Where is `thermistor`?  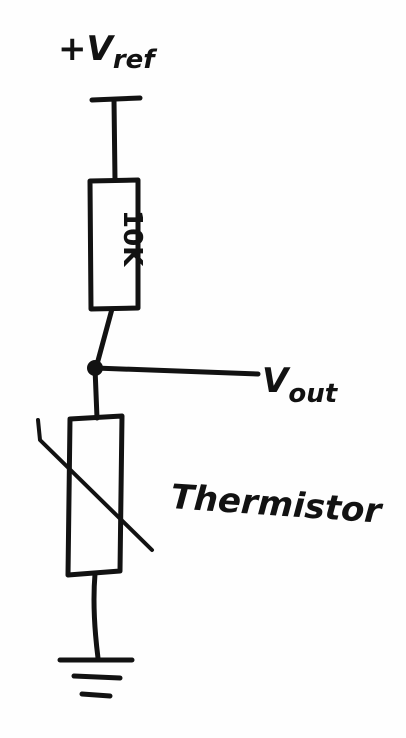
thermistor is located at coordinates (95, 495).